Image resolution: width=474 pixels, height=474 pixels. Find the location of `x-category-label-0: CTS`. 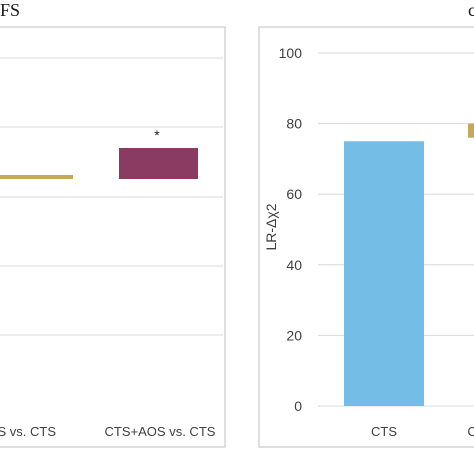

x-category-label-0: CTS is located at coordinates (384, 431).